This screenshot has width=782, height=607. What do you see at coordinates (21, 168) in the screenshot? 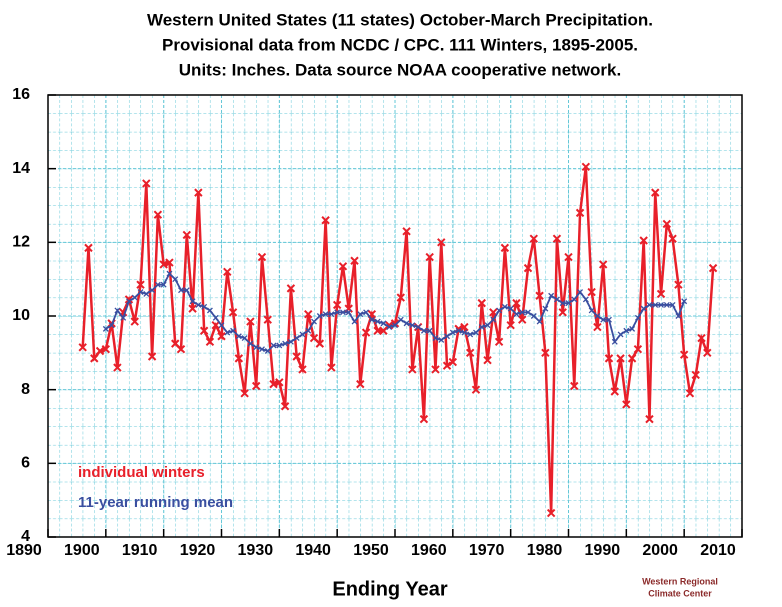
I see `y-tick-label: 14` at bounding box center [21, 168].